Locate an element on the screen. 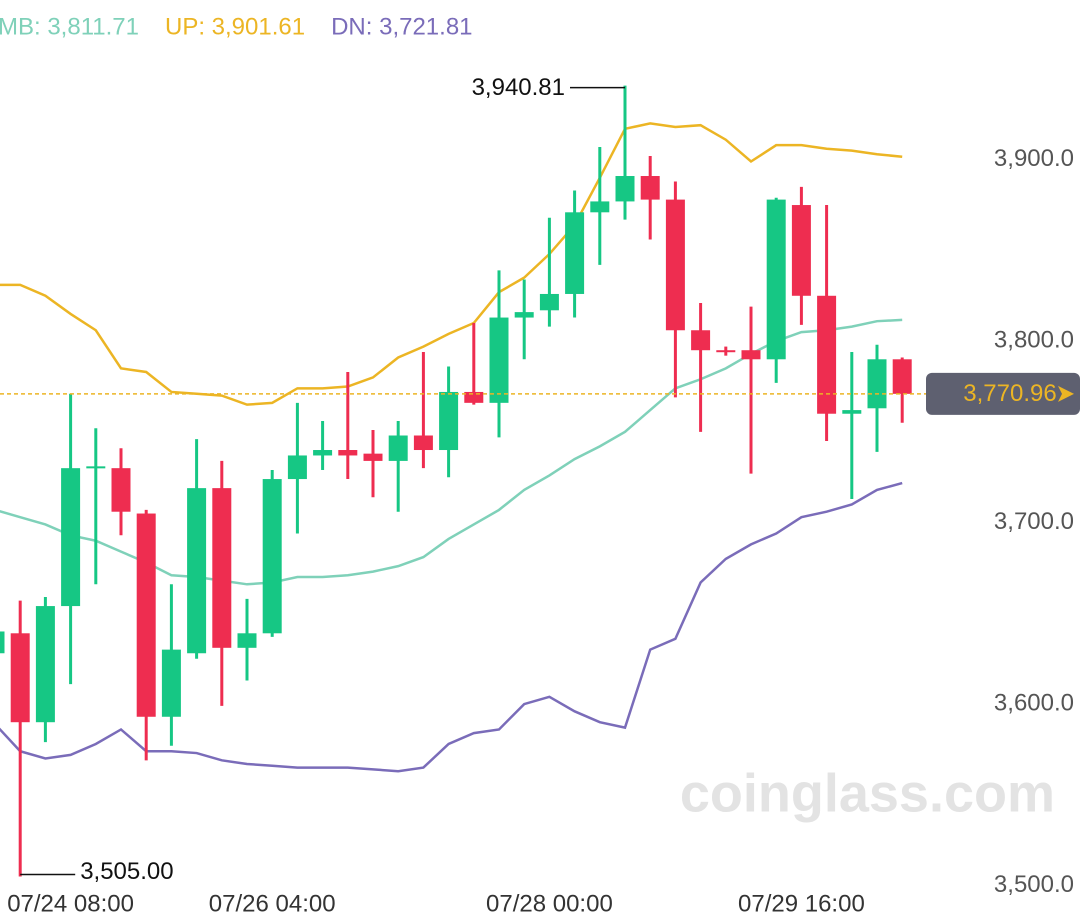 The height and width of the screenshot is (920, 1080). price-tag-label: 3,770.96 is located at coordinates (1009, 393).